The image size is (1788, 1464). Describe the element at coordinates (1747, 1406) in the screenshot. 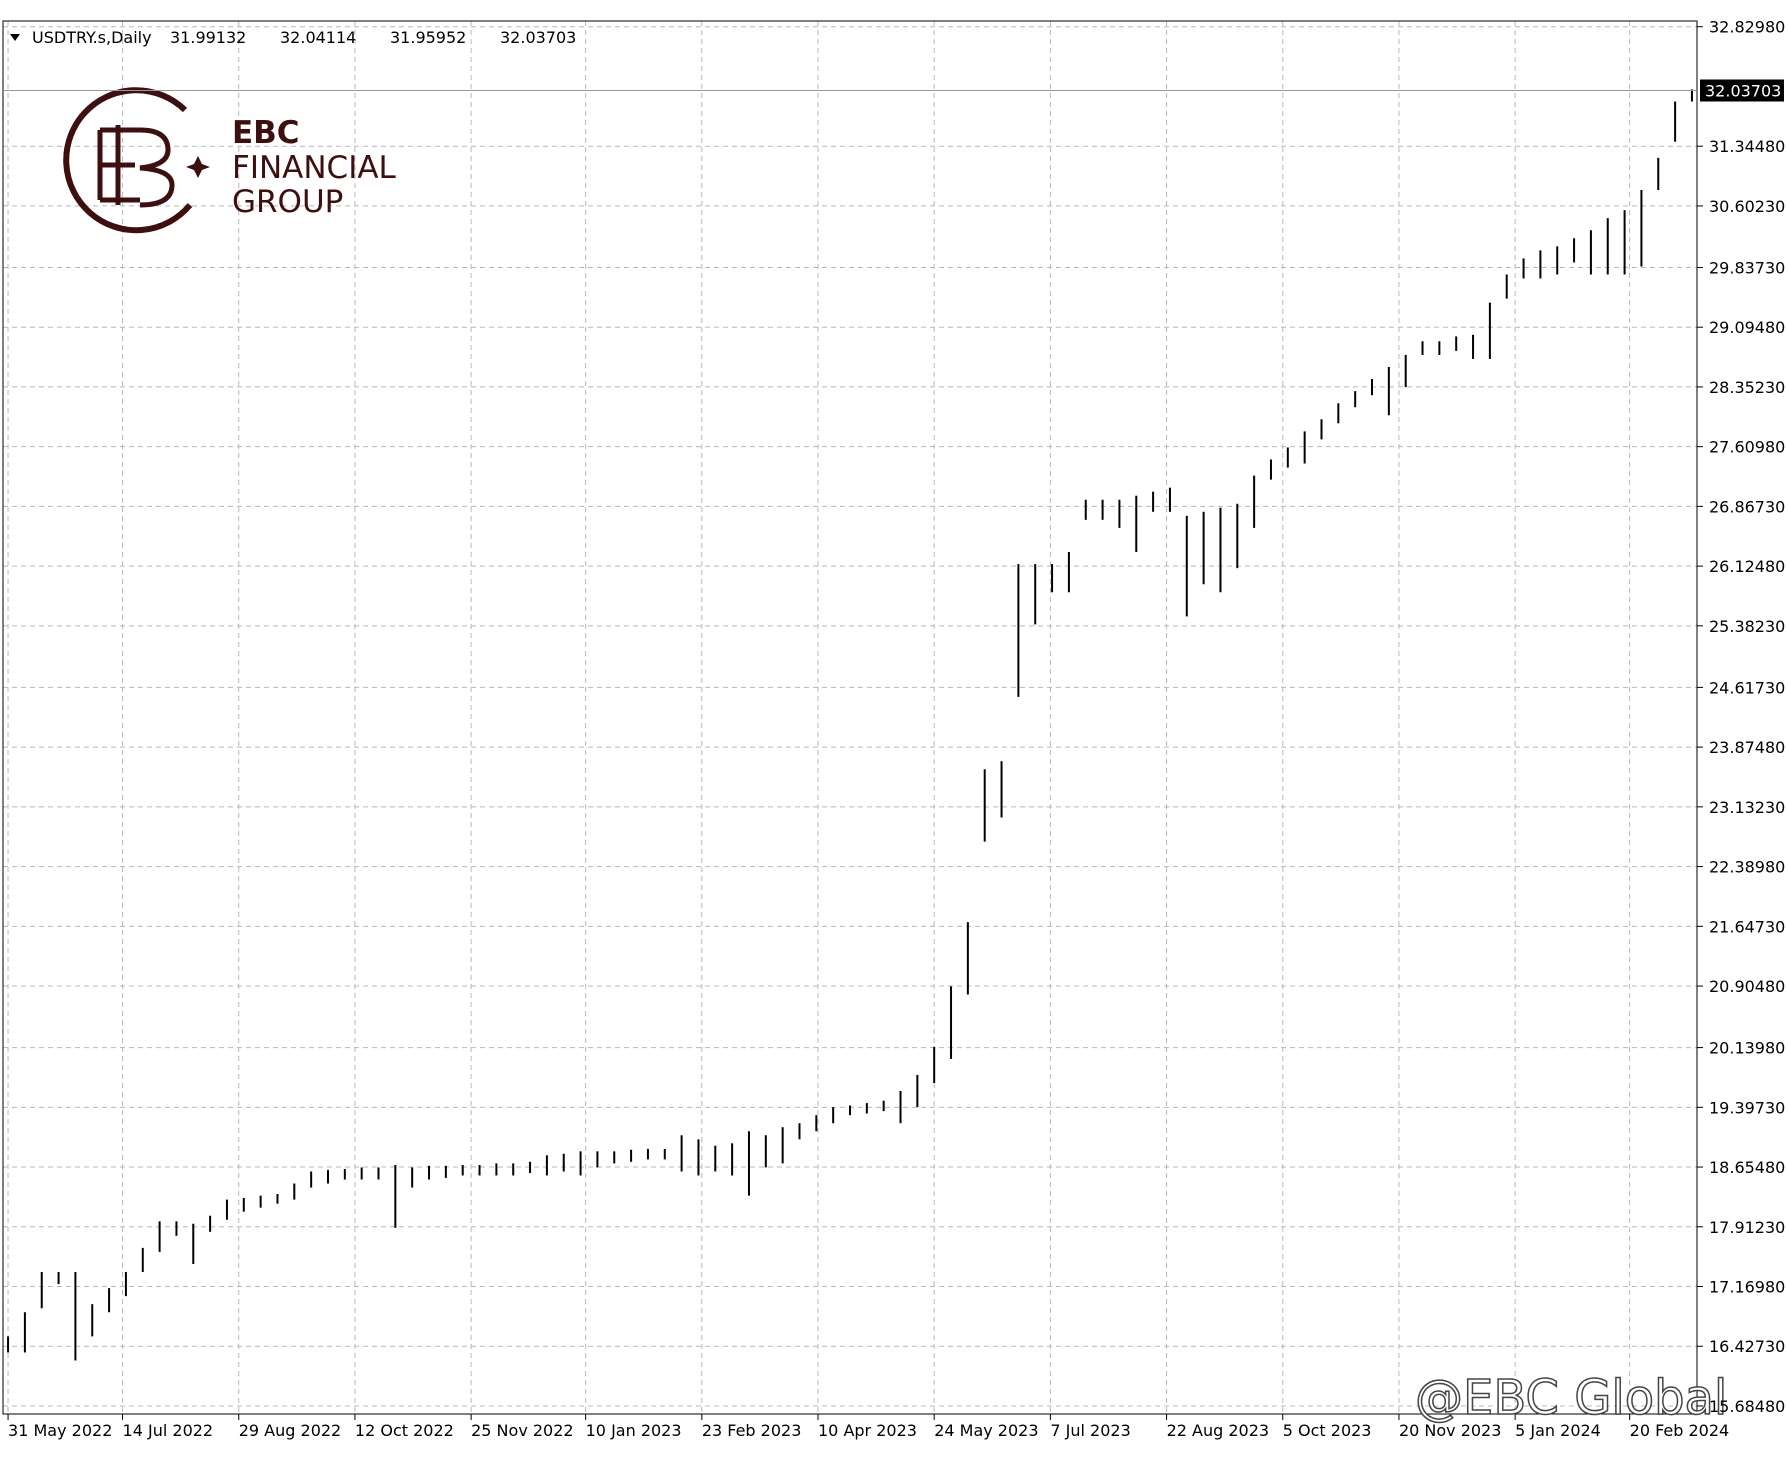

I see `y-tick-label: 15.68480` at that location.